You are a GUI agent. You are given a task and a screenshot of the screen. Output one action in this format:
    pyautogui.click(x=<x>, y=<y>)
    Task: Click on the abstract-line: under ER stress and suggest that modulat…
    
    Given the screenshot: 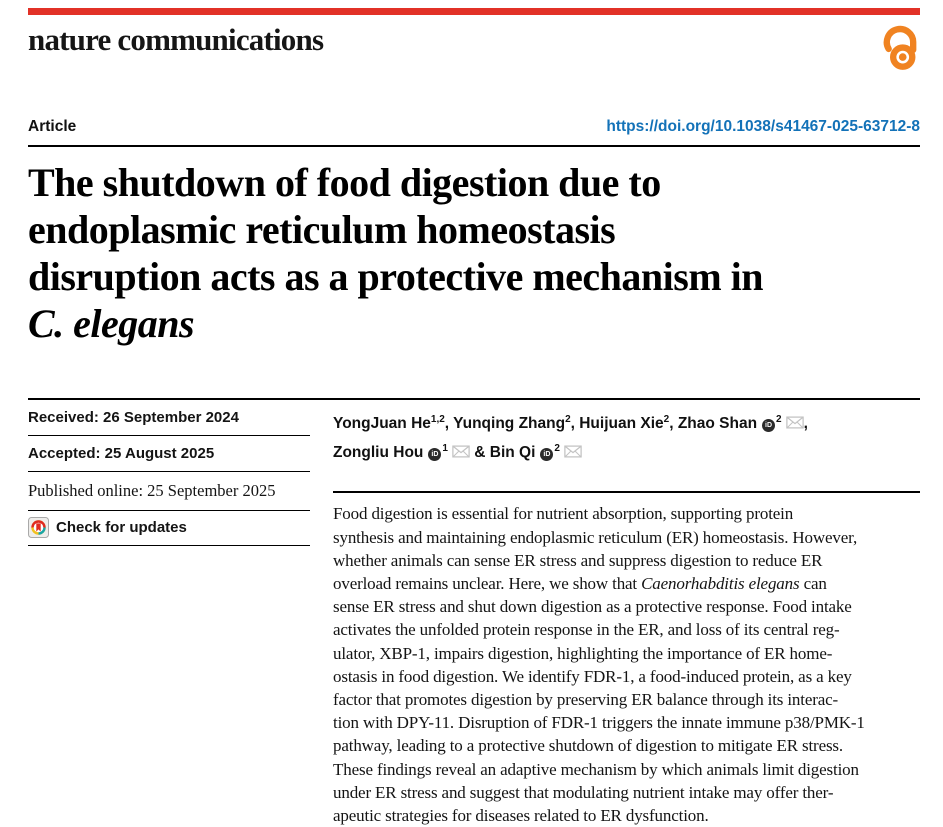 What is the action you would take?
    pyautogui.click(x=626, y=792)
    